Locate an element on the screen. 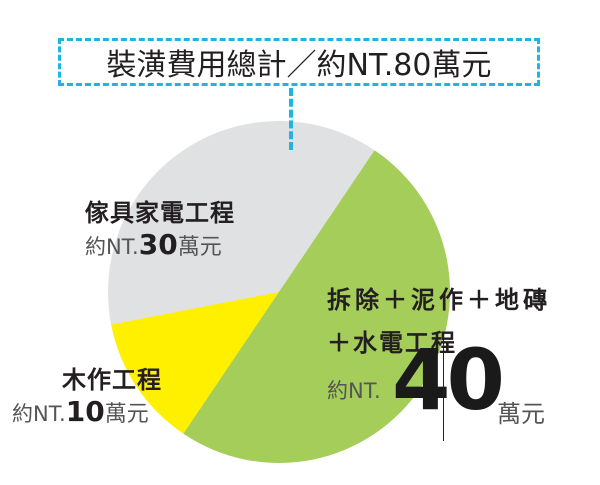 This screenshot has width=600, height=485. amount-value: 30 is located at coordinates (158, 244).